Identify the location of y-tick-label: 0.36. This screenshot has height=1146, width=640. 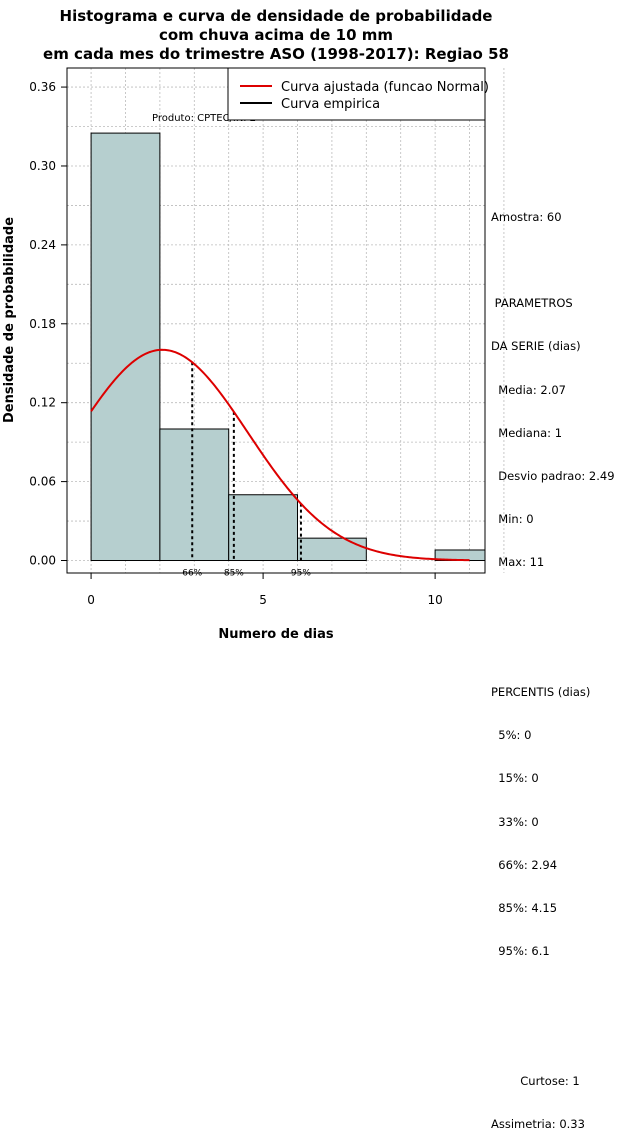
(42, 87).